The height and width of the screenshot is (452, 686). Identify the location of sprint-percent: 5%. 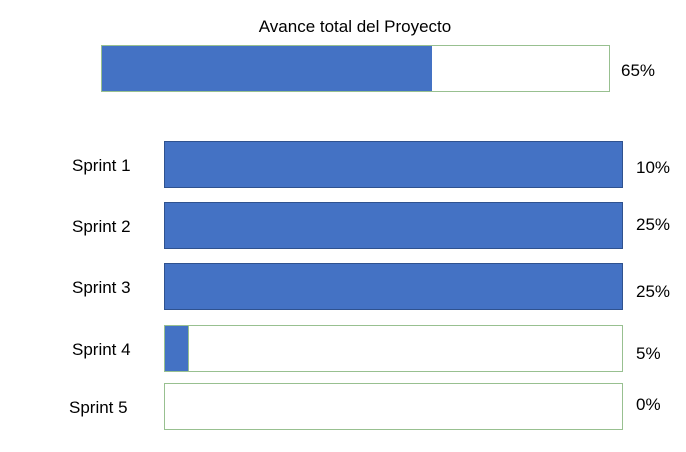
(648, 353).